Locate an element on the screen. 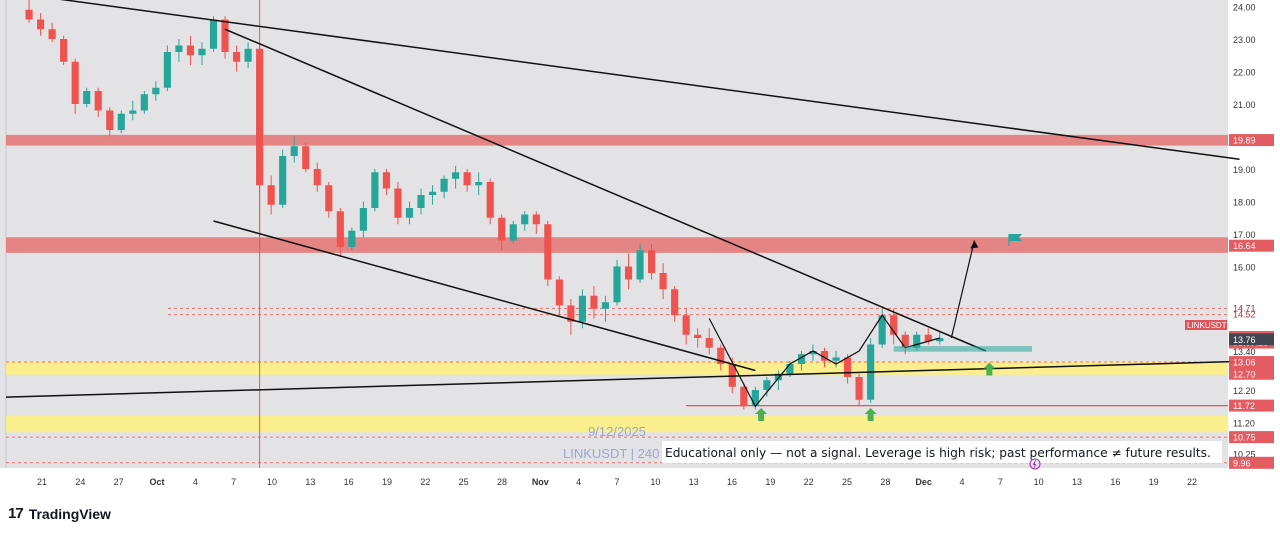 This screenshot has width=1280, height=534. x-tick-label: 25 is located at coordinates (464, 482).